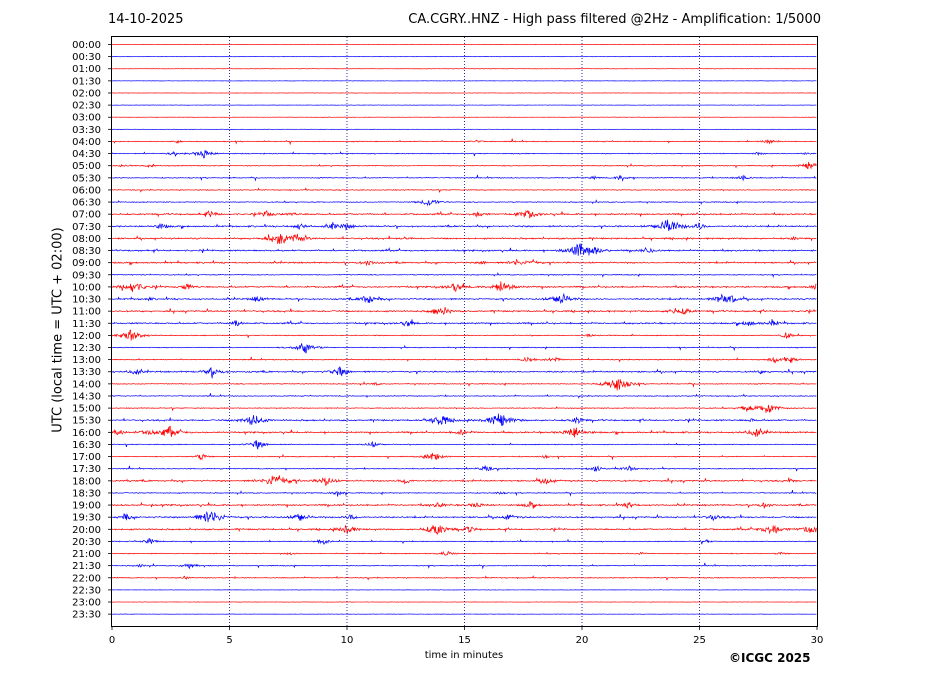  What do you see at coordinates (86, 57) in the screenshot?
I see `row-tick-label: 00:30` at bounding box center [86, 57].